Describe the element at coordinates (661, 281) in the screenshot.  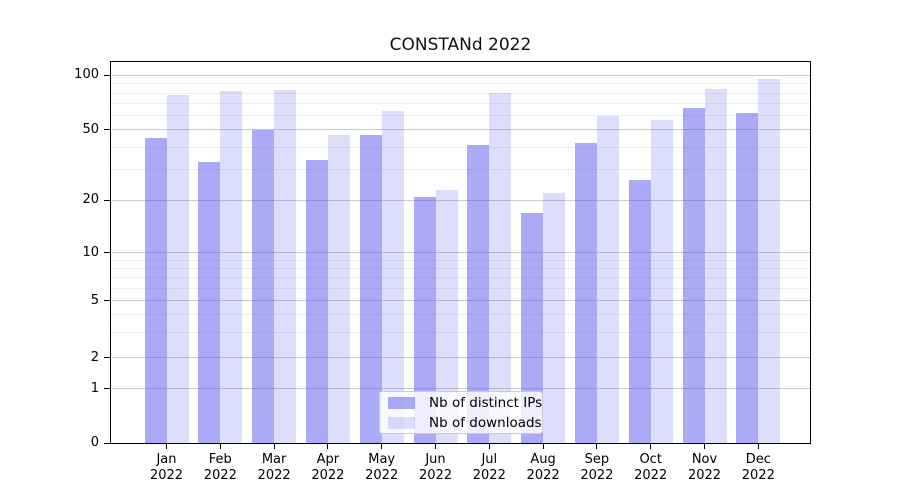
I see `bar-downloads-oct` at that location.